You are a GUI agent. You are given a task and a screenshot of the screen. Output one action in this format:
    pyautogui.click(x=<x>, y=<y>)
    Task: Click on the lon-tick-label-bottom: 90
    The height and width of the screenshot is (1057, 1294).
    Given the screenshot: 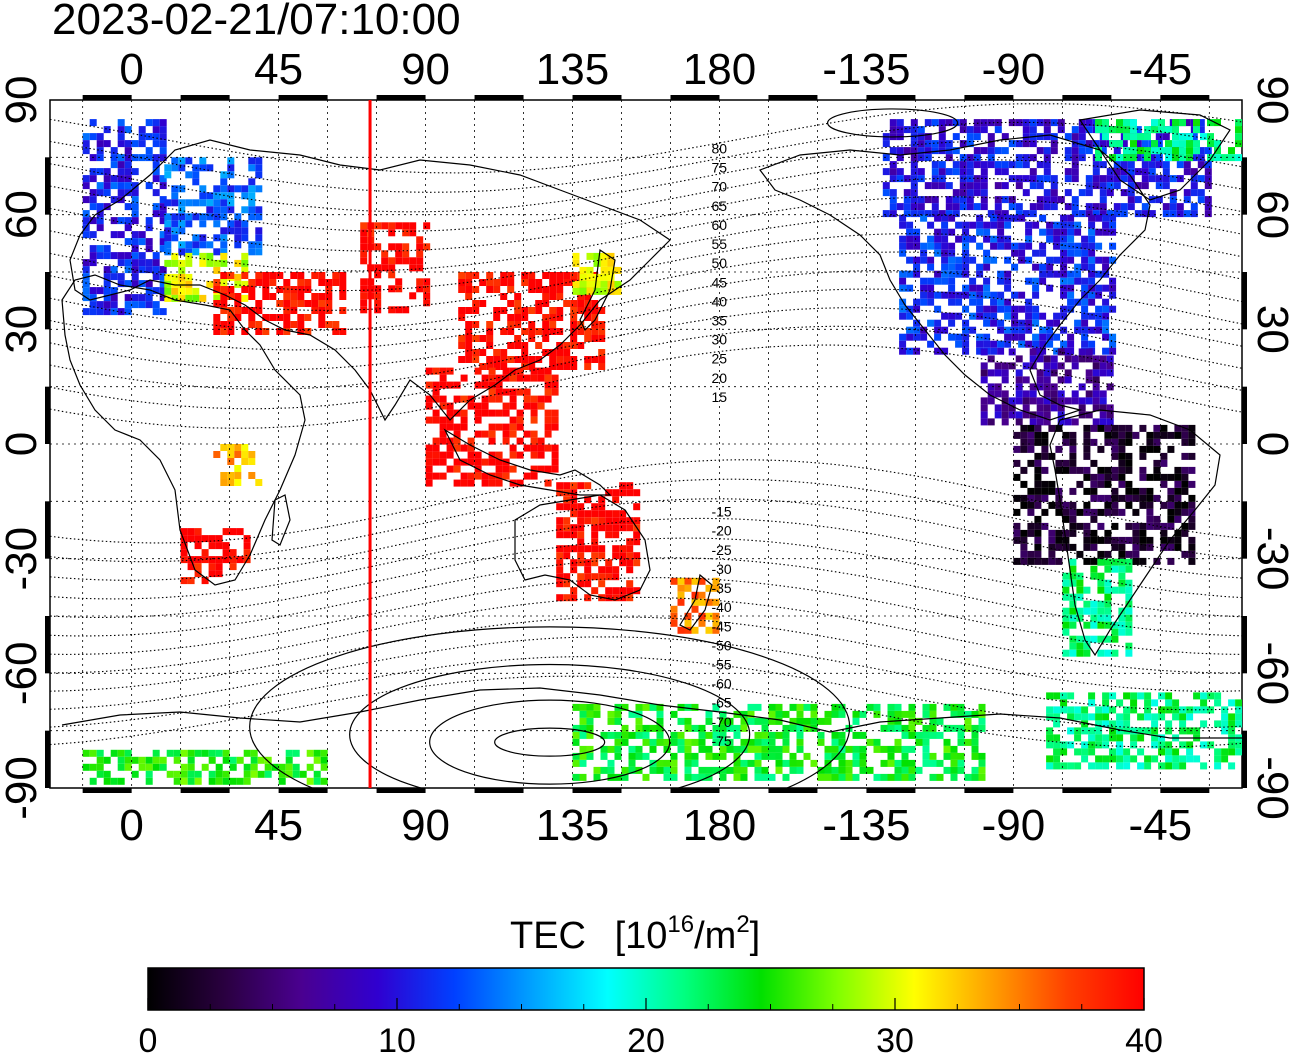 What is the action you would take?
    pyautogui.click(x=425, y=825)
    